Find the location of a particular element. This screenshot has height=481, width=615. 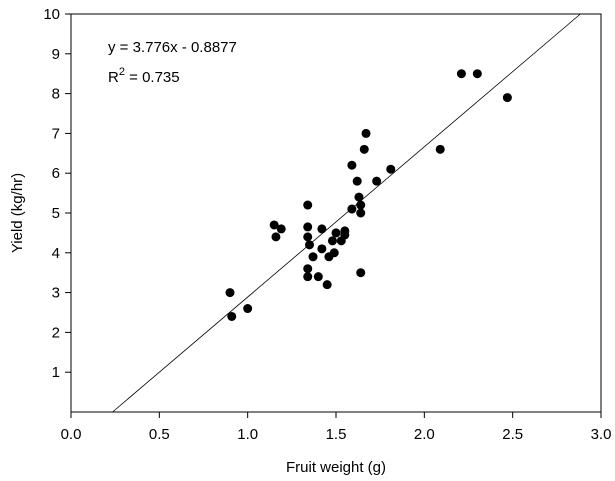

equation: y = 3.776x - 0.8877 is located at coordinates (172, 47).